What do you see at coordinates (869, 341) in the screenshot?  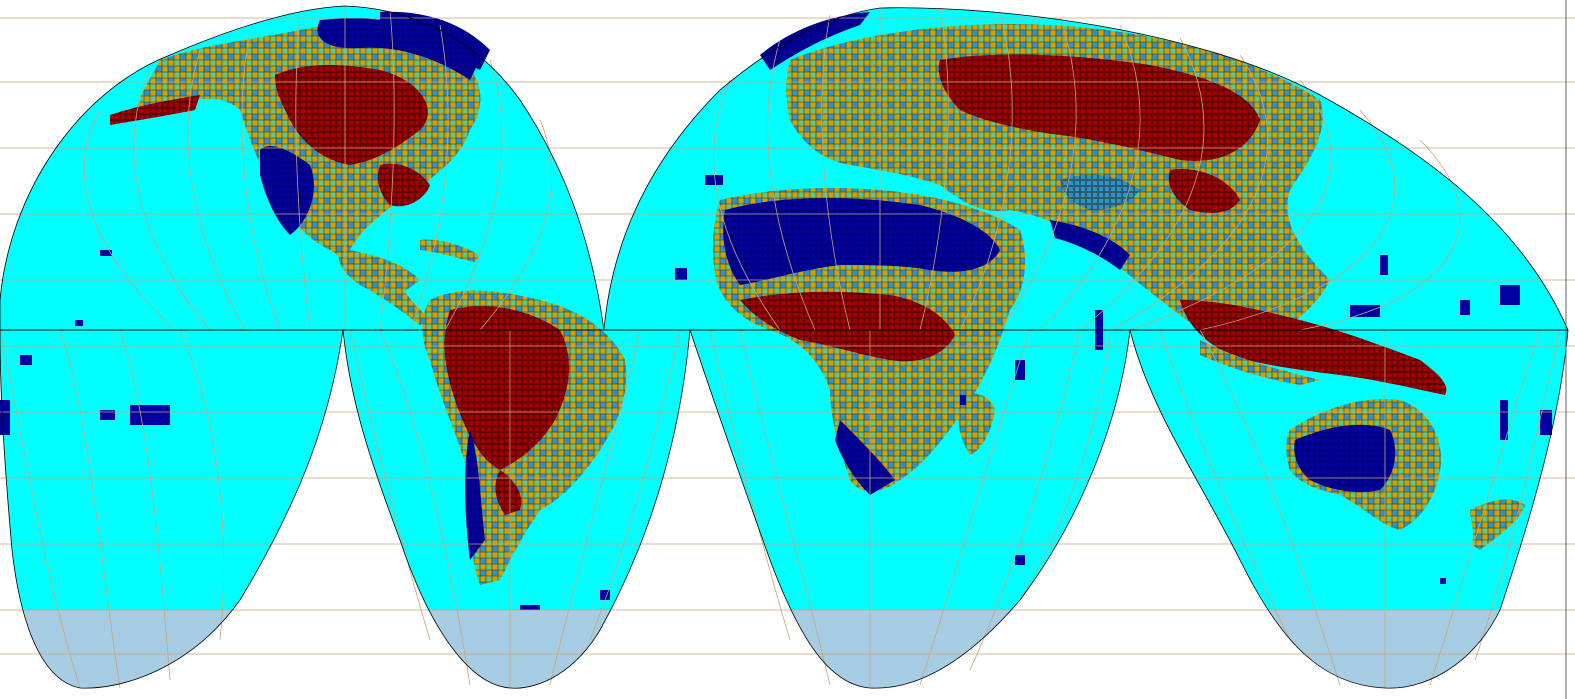 I see `landmass-africa` at bounding box center [869, 341].